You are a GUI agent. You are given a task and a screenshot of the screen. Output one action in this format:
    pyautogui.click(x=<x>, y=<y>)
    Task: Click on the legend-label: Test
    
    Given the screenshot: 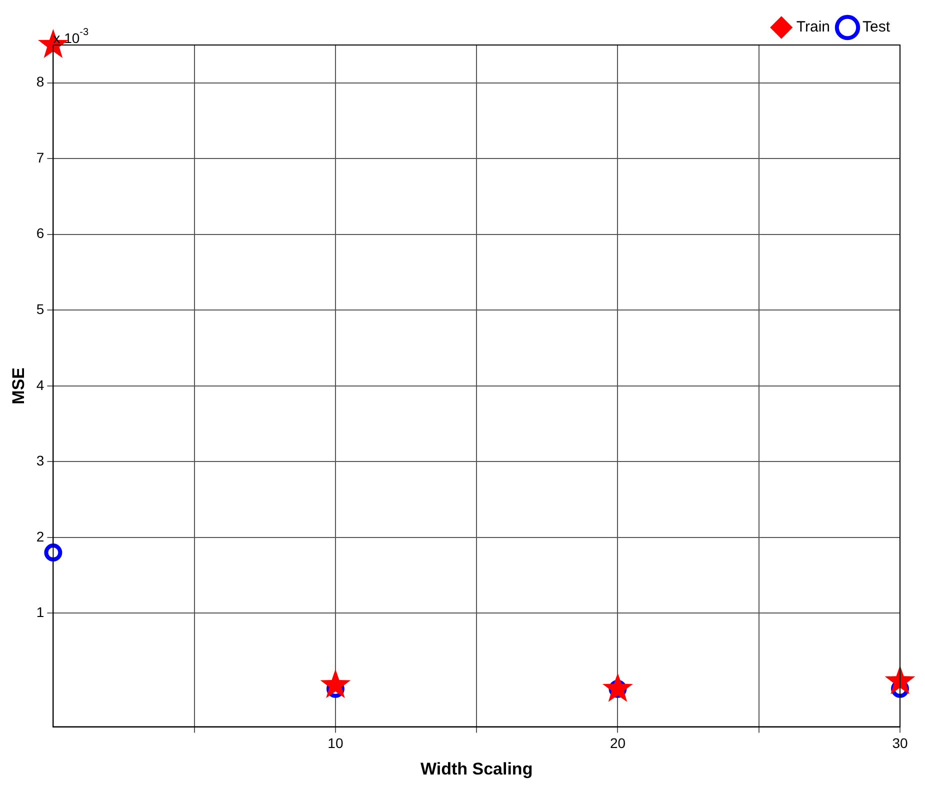 What is the action you would take?
    pyautogui.click(x=876, y=27)
    